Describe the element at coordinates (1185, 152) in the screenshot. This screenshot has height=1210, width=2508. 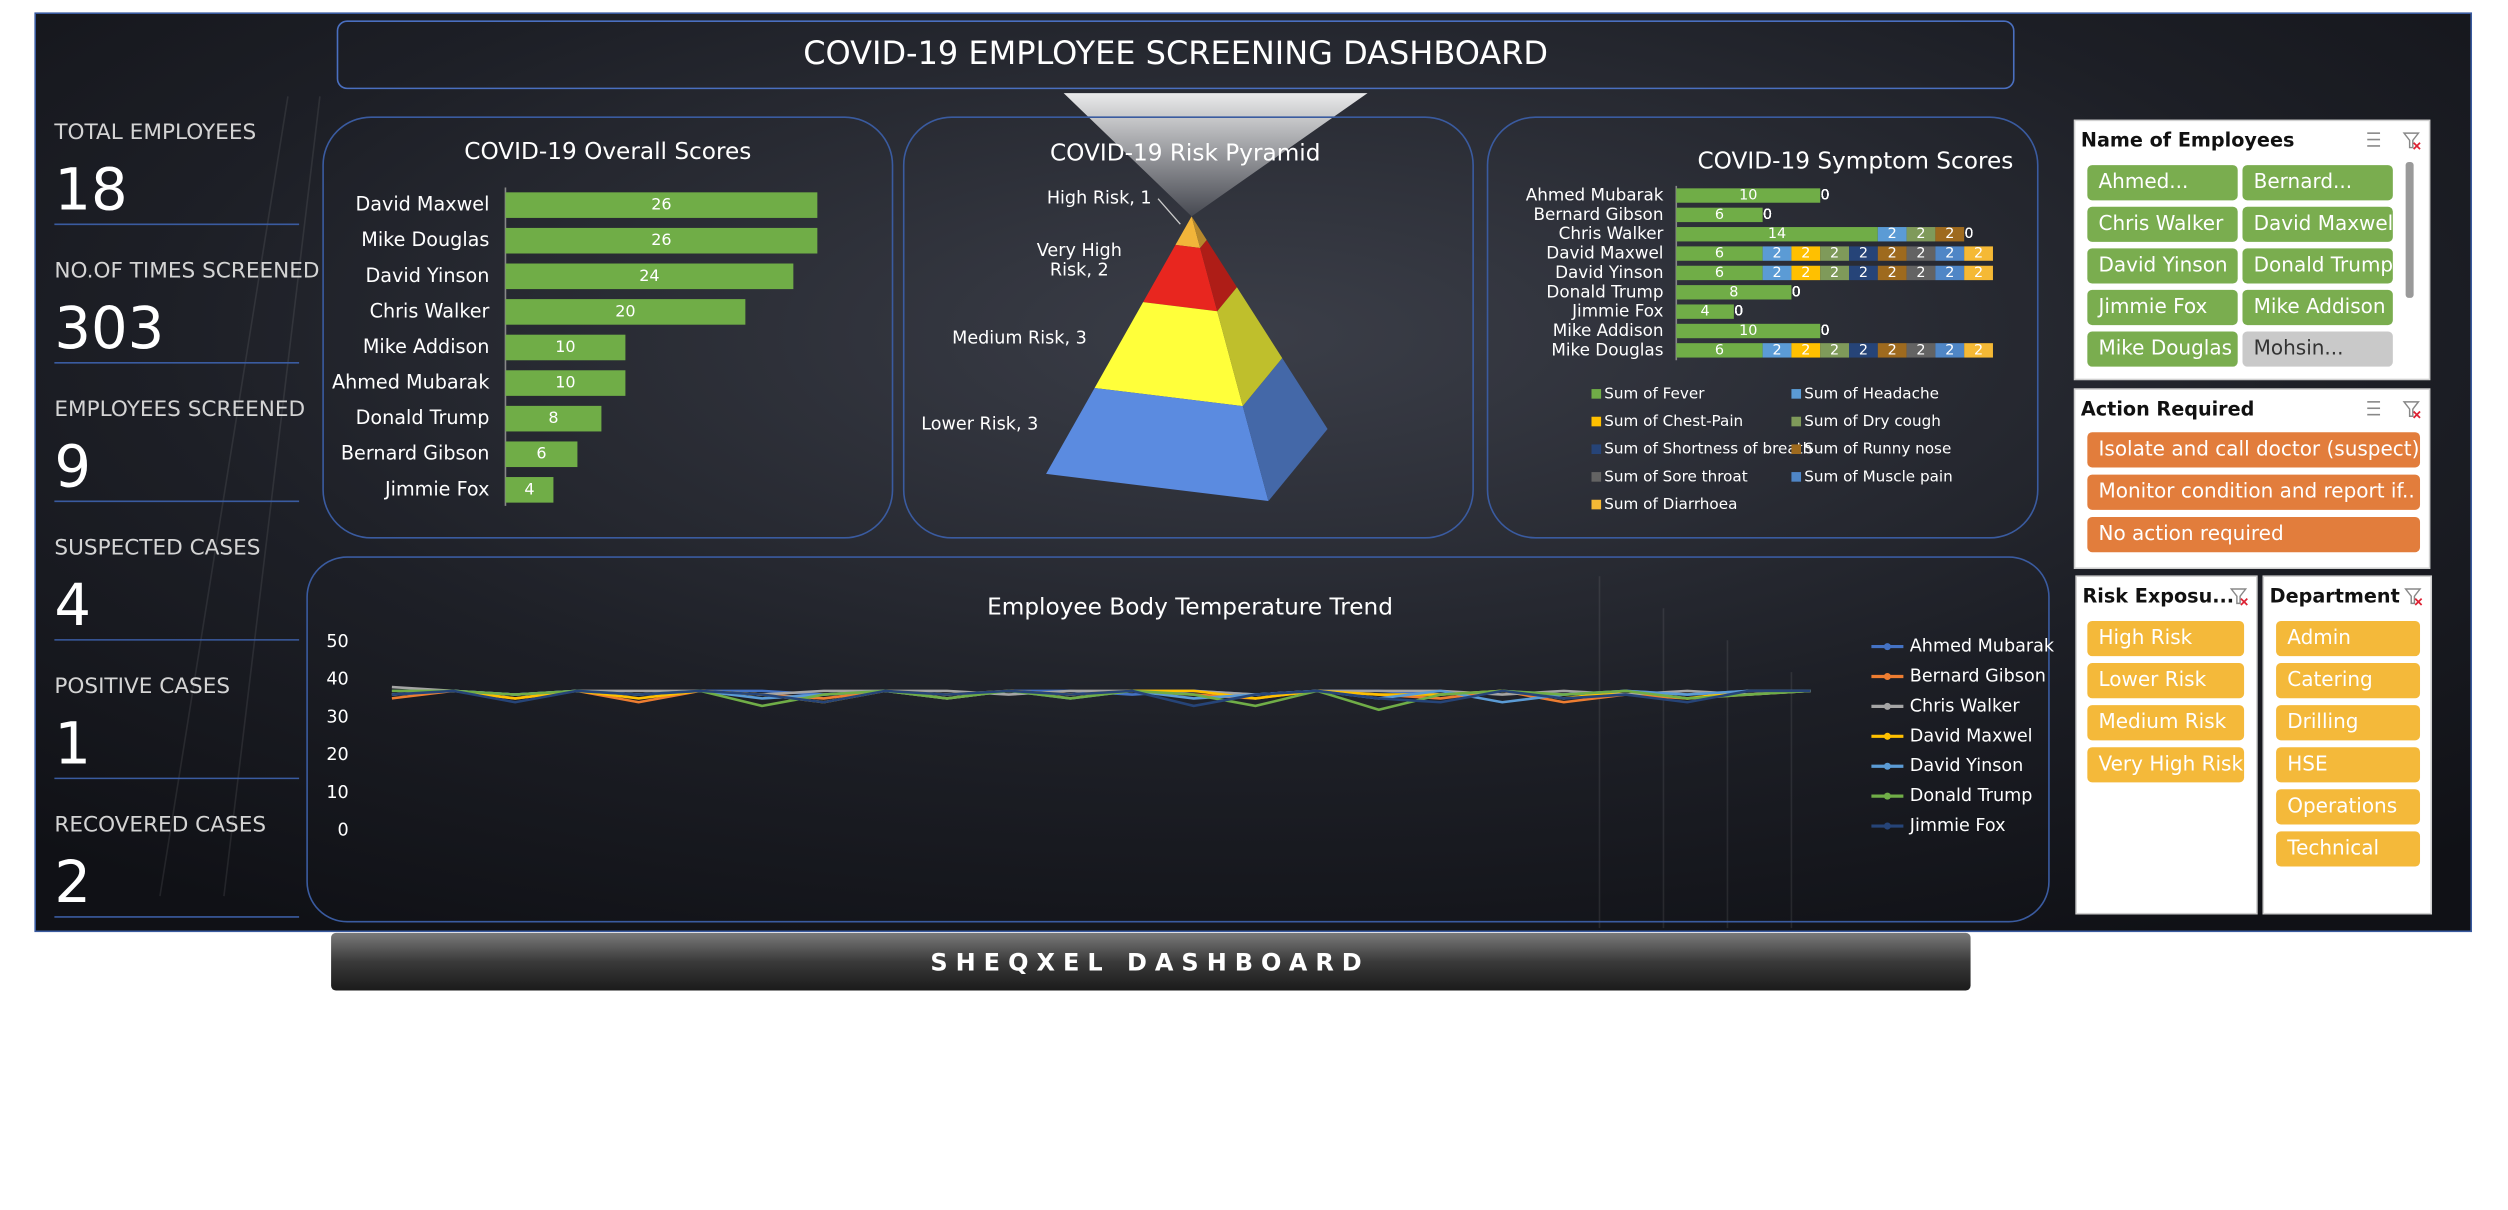
I see `chart-title: COVID-19 Risk Pyramid` at that location.